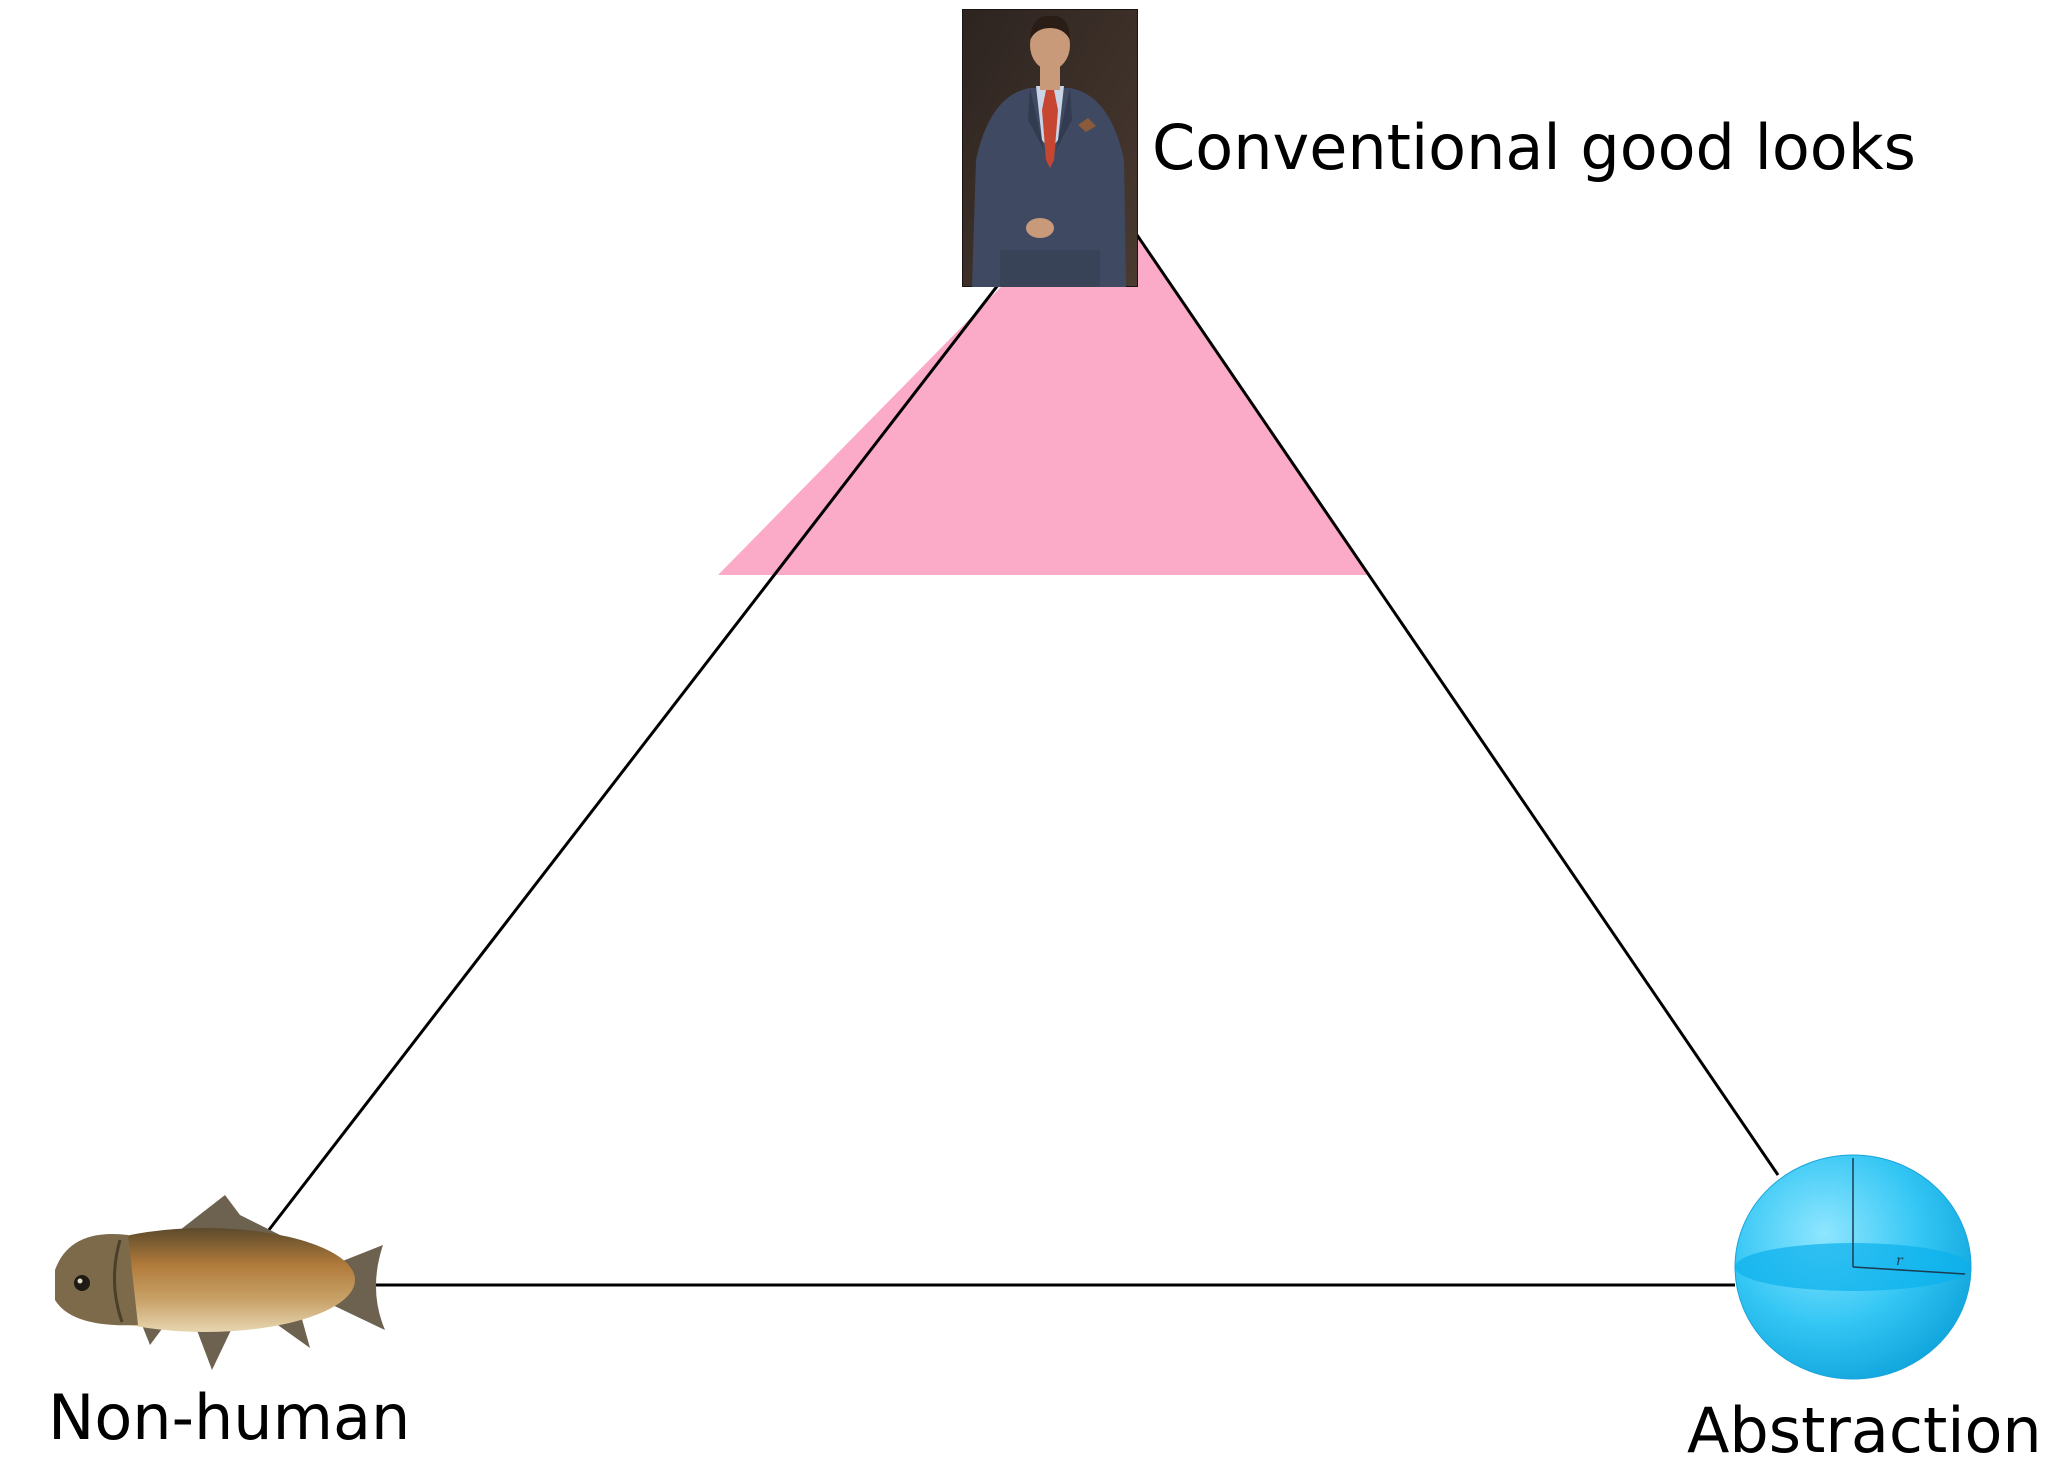  Describe the element at coordinates (229, 1417) in the screenshot. I see `label-non-human: Non-human` at that location.